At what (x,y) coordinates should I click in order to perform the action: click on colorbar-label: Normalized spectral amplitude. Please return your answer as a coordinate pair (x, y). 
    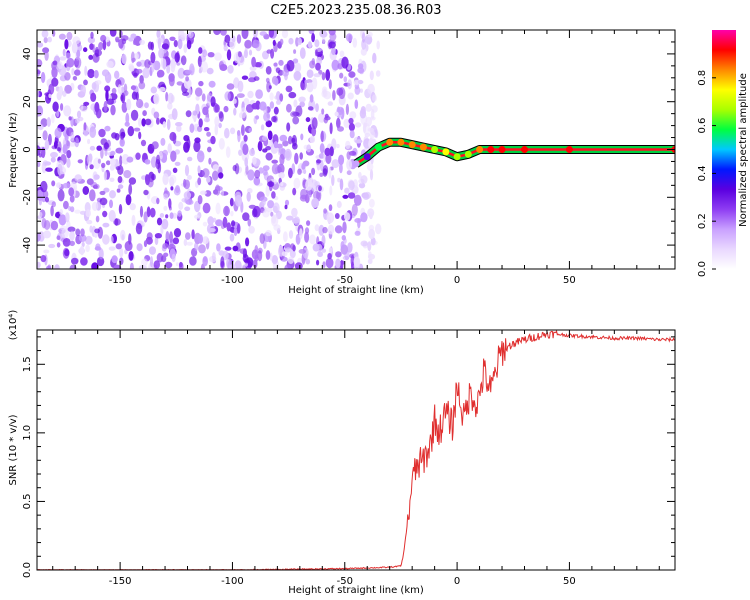
    Looking at the image, I should click on (743, 150).